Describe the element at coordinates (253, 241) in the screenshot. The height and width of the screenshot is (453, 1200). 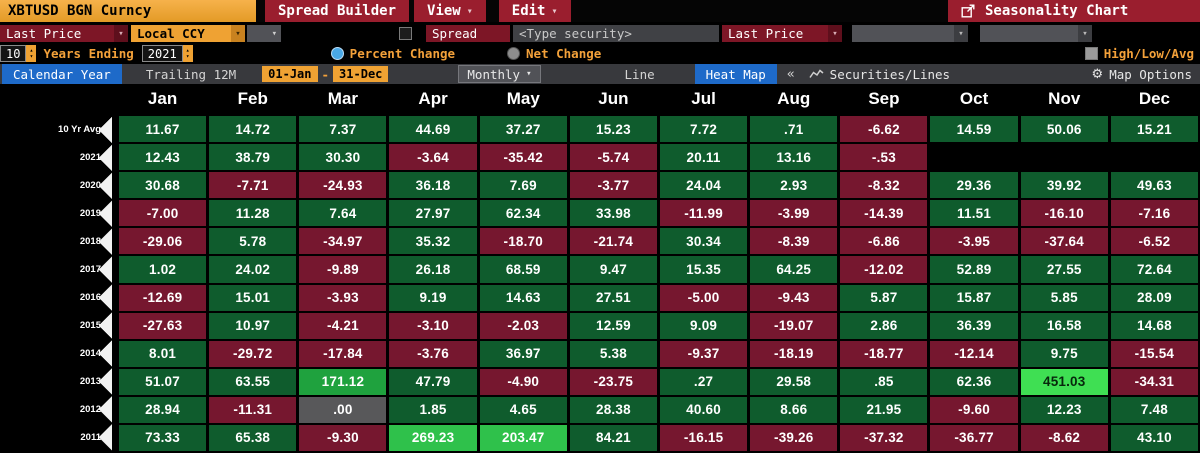
I see `heatmap-cell: 5.78` at that location.